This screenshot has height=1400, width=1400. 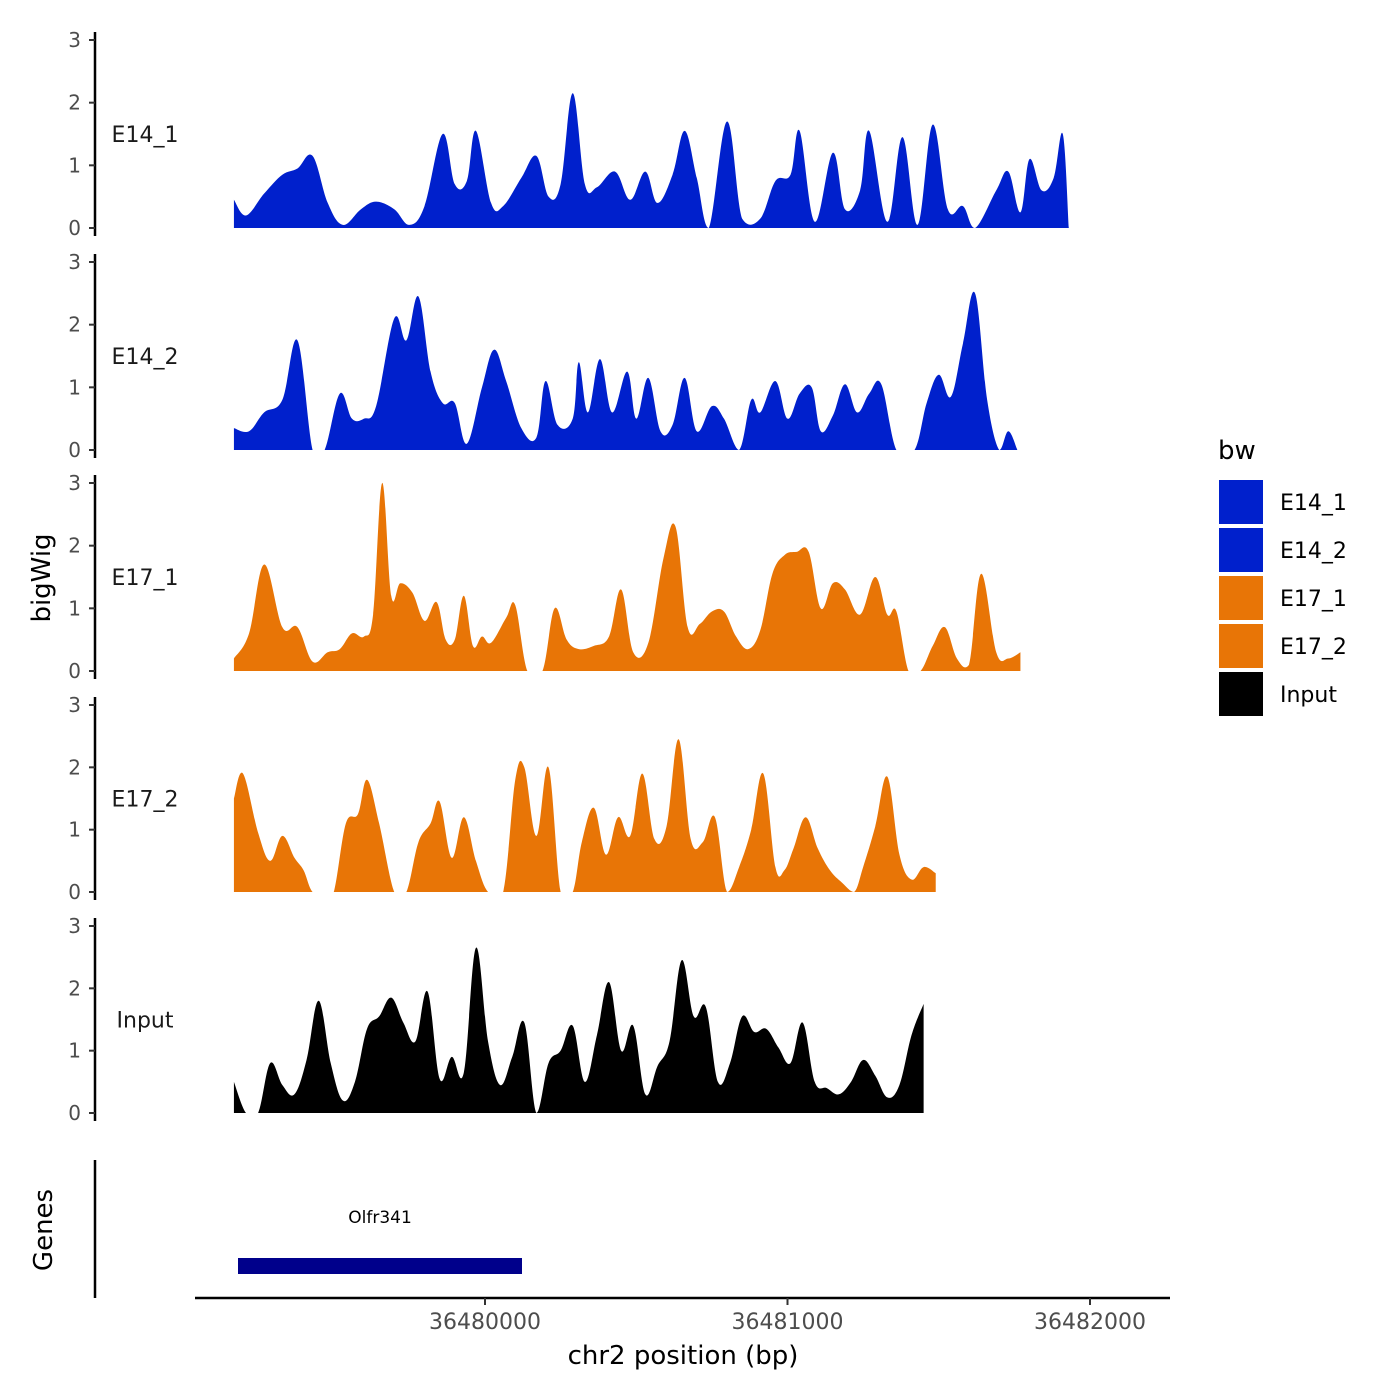 What do you see at coordinates (145, 800) in the screenshot?
I see `track-label: E17_2` at bounding box center [145, 800].